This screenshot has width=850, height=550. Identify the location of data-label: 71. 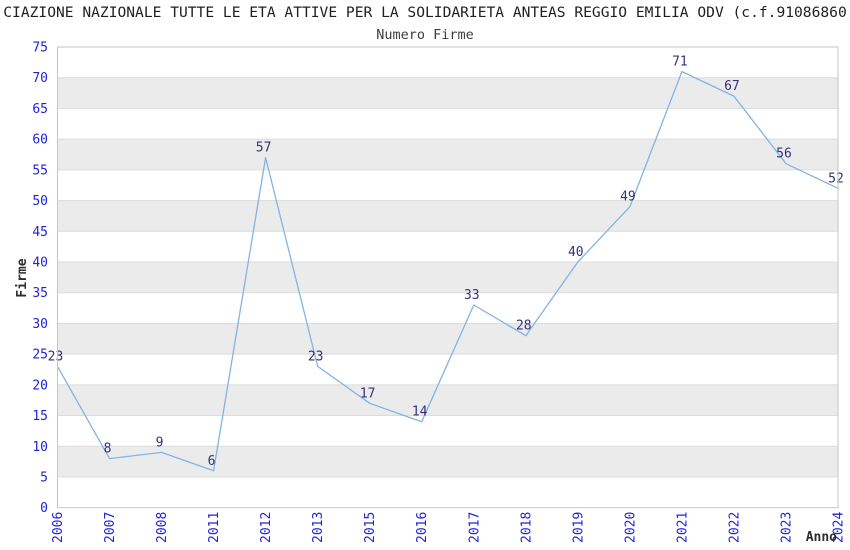
(680, 62).